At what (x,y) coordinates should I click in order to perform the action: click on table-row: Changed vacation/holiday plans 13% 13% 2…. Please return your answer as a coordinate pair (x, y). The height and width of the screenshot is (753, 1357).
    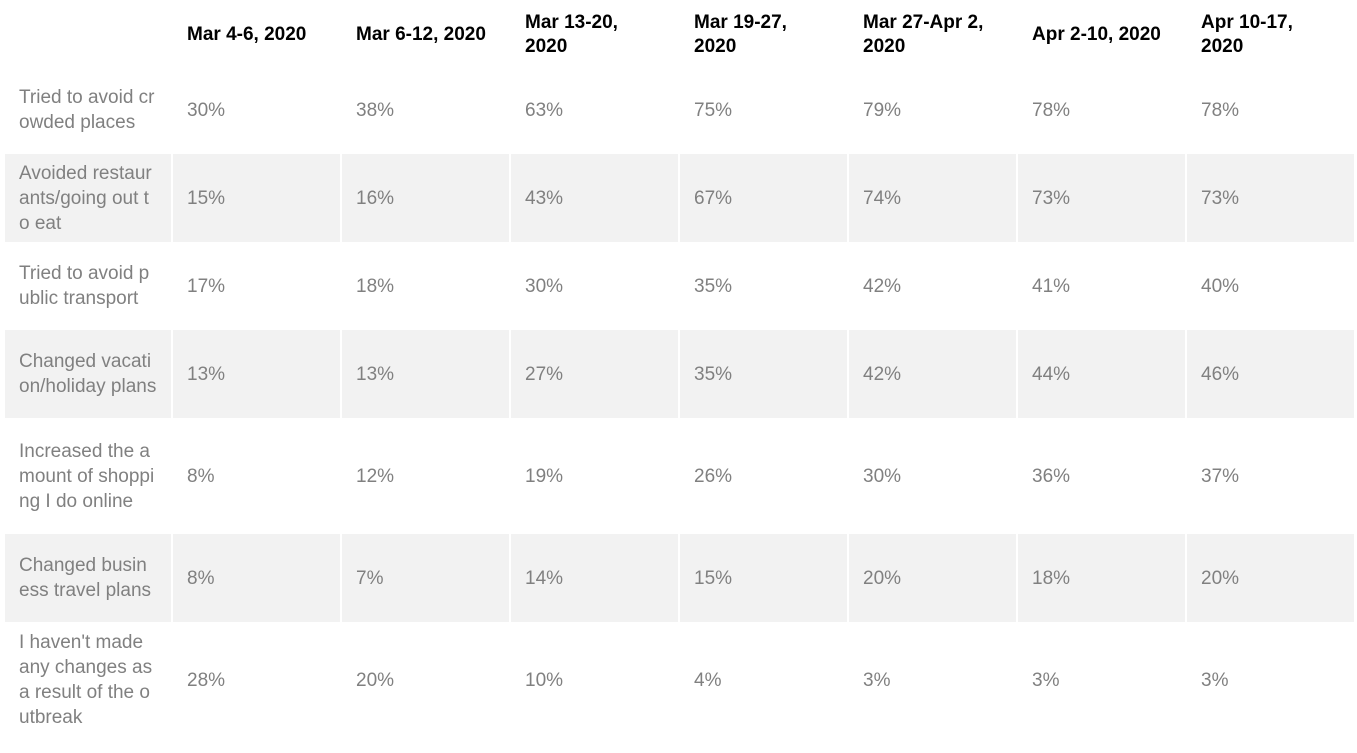
    Looking at the image, I should click on (679, 374).